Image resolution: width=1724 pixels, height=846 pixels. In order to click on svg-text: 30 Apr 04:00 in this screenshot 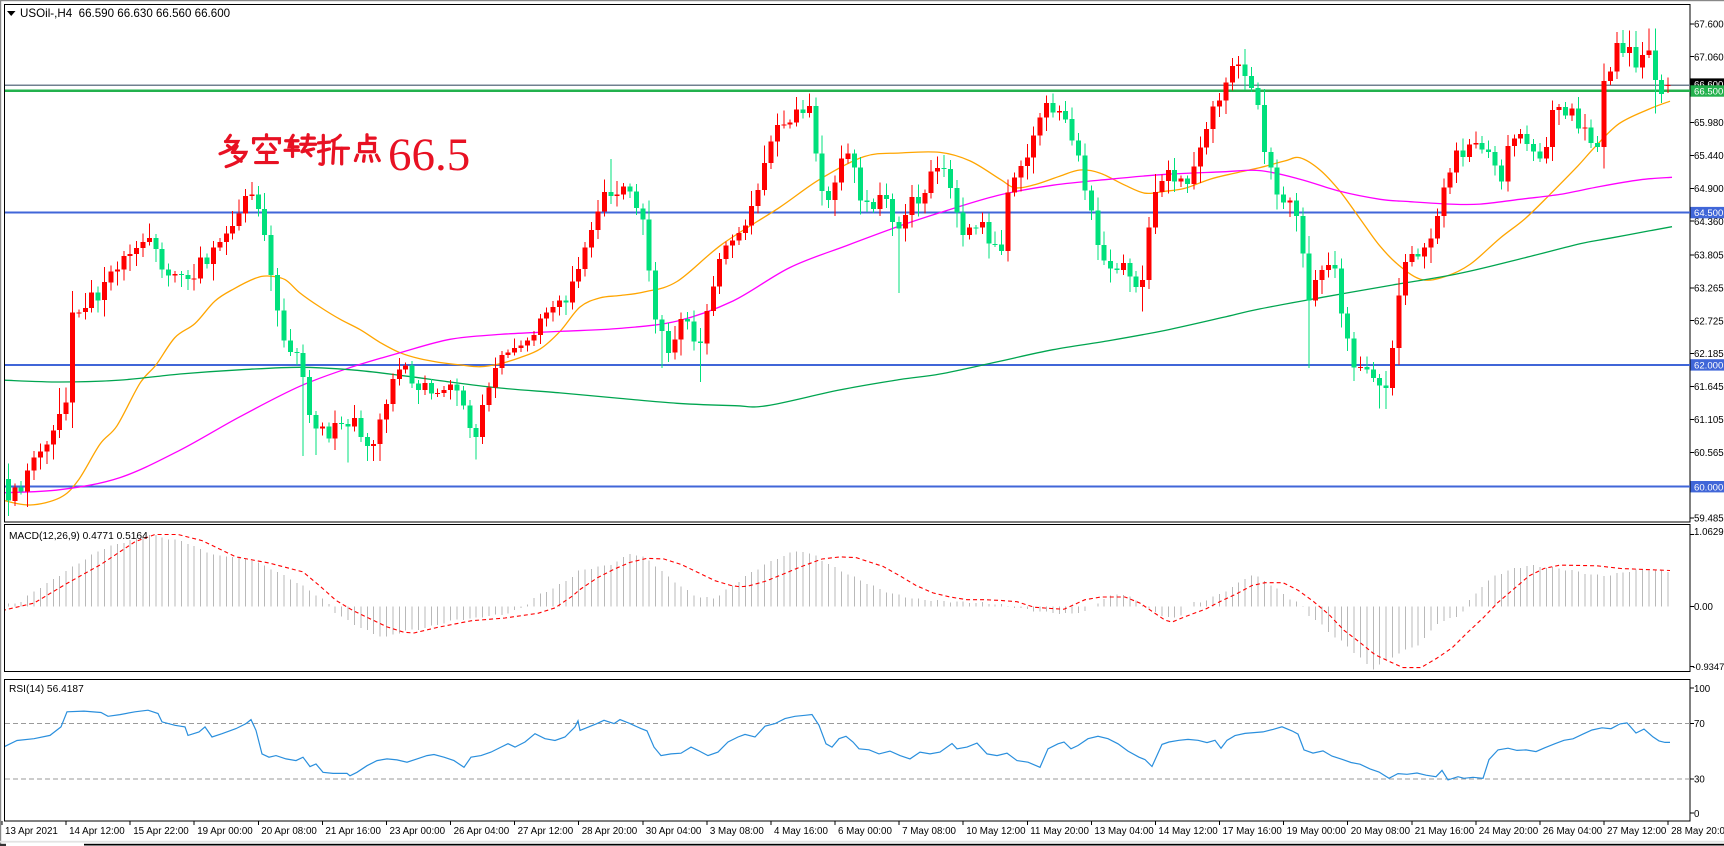, I will do `click(674, 831)`.